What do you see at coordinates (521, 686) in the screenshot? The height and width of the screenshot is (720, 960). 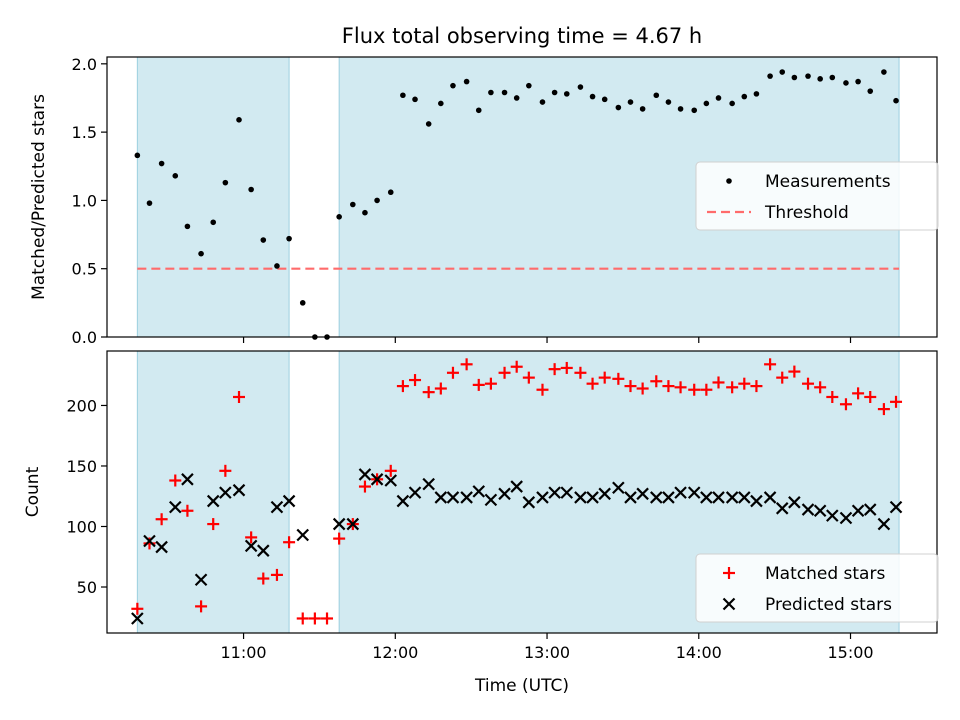 I see `x-axis-label: Time (UTC)` at bounding box center [521, 686].